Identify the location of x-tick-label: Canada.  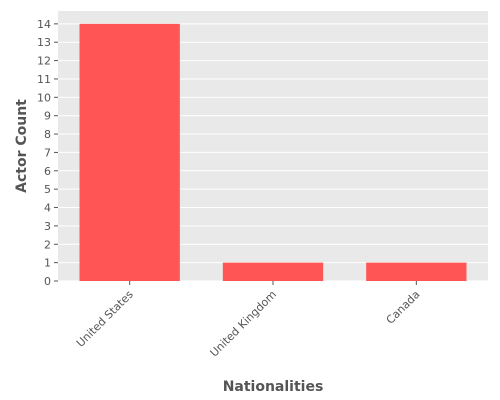
(403, 307).